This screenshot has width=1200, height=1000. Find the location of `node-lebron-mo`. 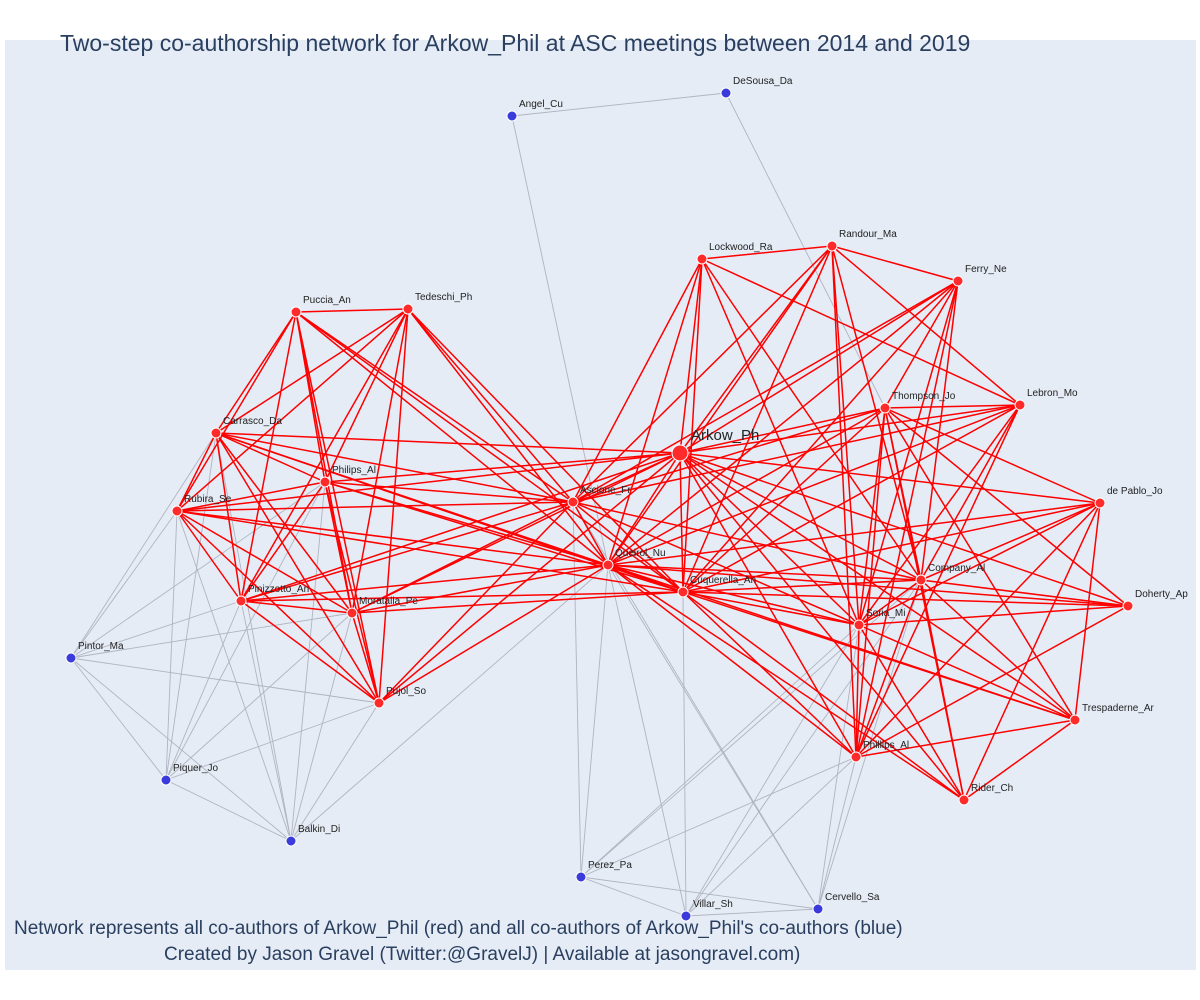

node-lebron-mo is located at coordinates (1020, 405).